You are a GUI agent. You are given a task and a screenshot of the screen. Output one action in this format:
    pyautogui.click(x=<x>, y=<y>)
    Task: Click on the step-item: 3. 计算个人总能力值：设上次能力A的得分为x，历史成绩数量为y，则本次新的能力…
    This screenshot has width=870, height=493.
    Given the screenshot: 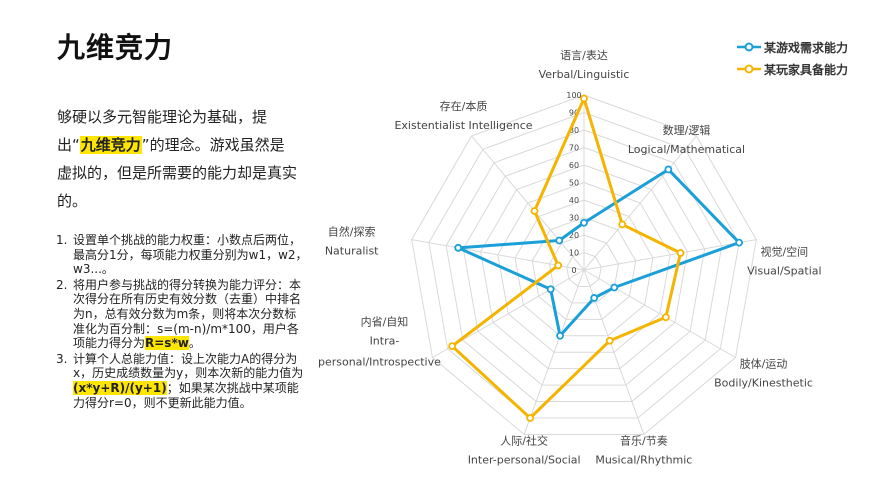 What is the action you would take?
    pyautogui.click(x=182, y=381)
    